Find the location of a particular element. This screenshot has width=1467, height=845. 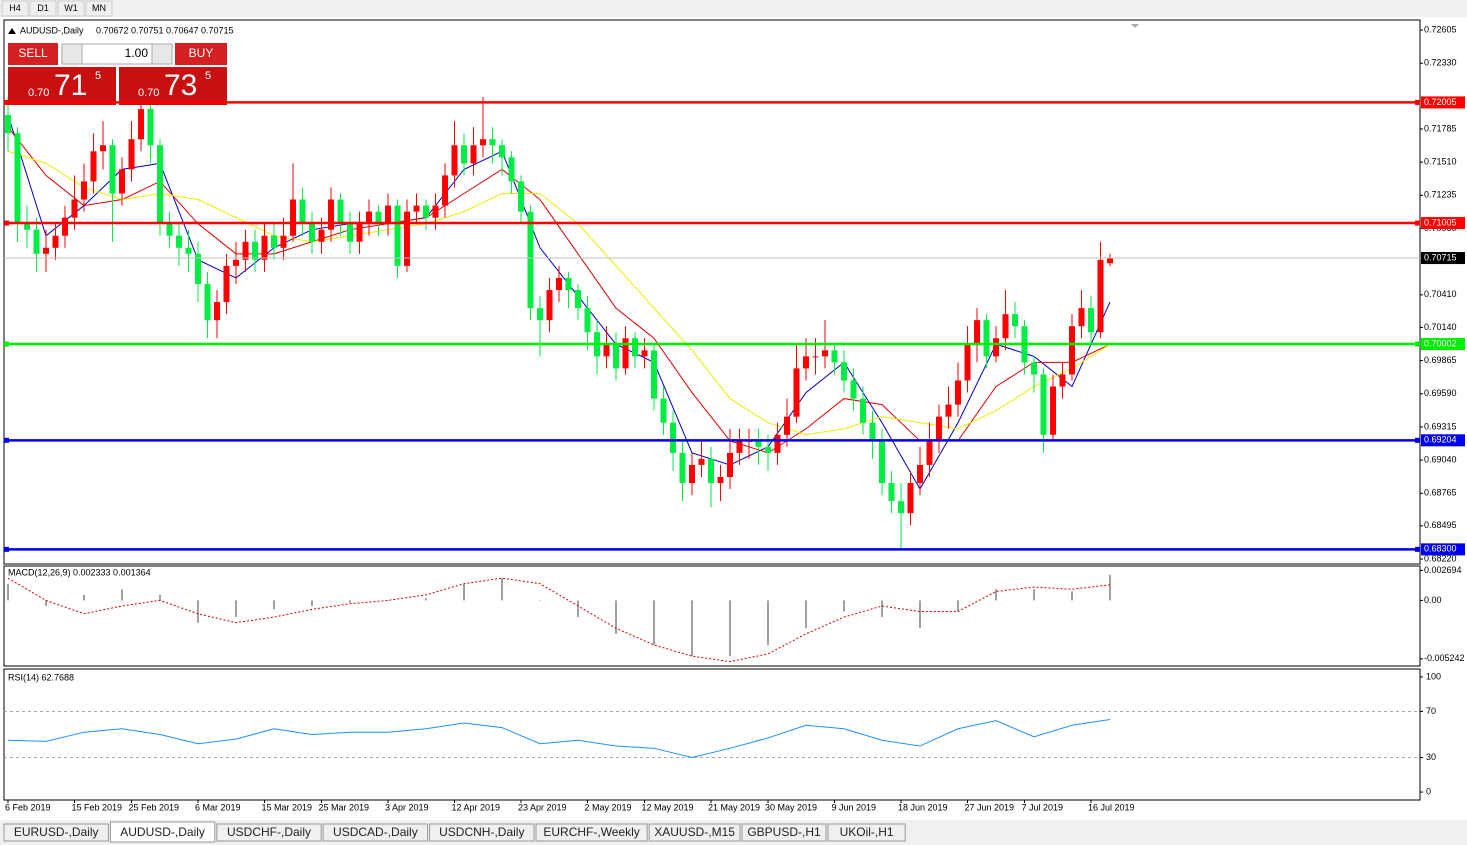

buy-price-box is located at coordinates (173, 86).